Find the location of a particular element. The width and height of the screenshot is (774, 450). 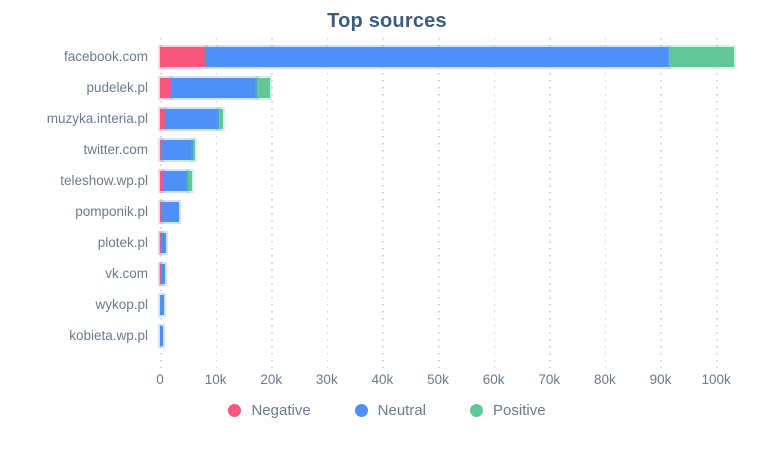

category-label: pomponik.pl is located at coordinates (111, 211).